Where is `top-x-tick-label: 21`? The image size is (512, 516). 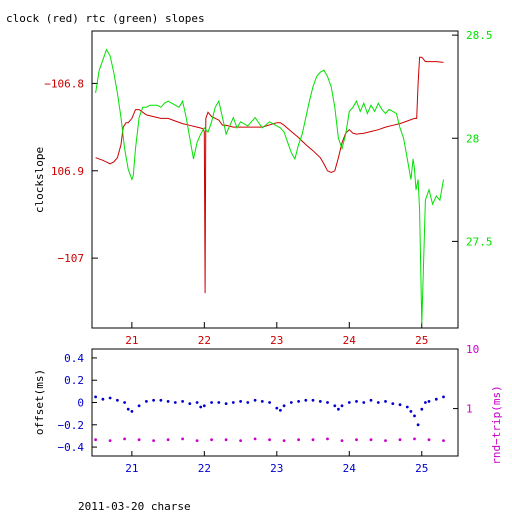
top-x-tick-label: 21 is located at coordinates (131, 340).